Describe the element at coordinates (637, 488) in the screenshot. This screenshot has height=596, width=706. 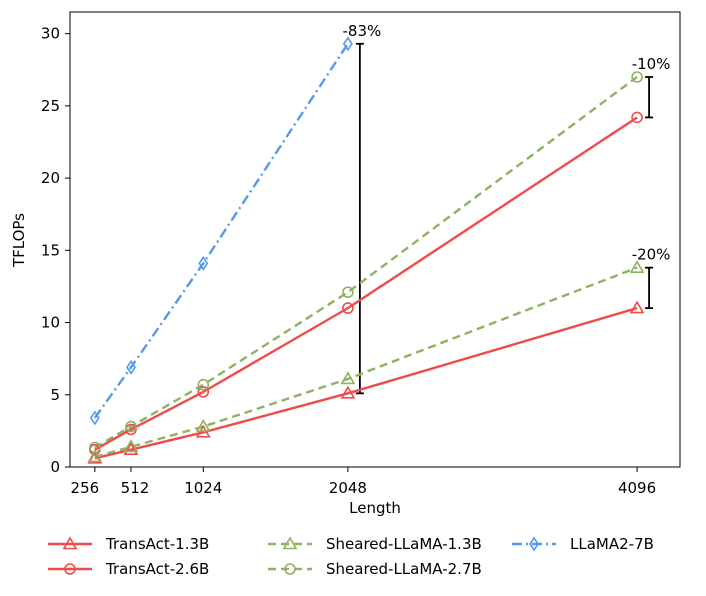
I see `x-tick-label-4096: 4096` at that location.